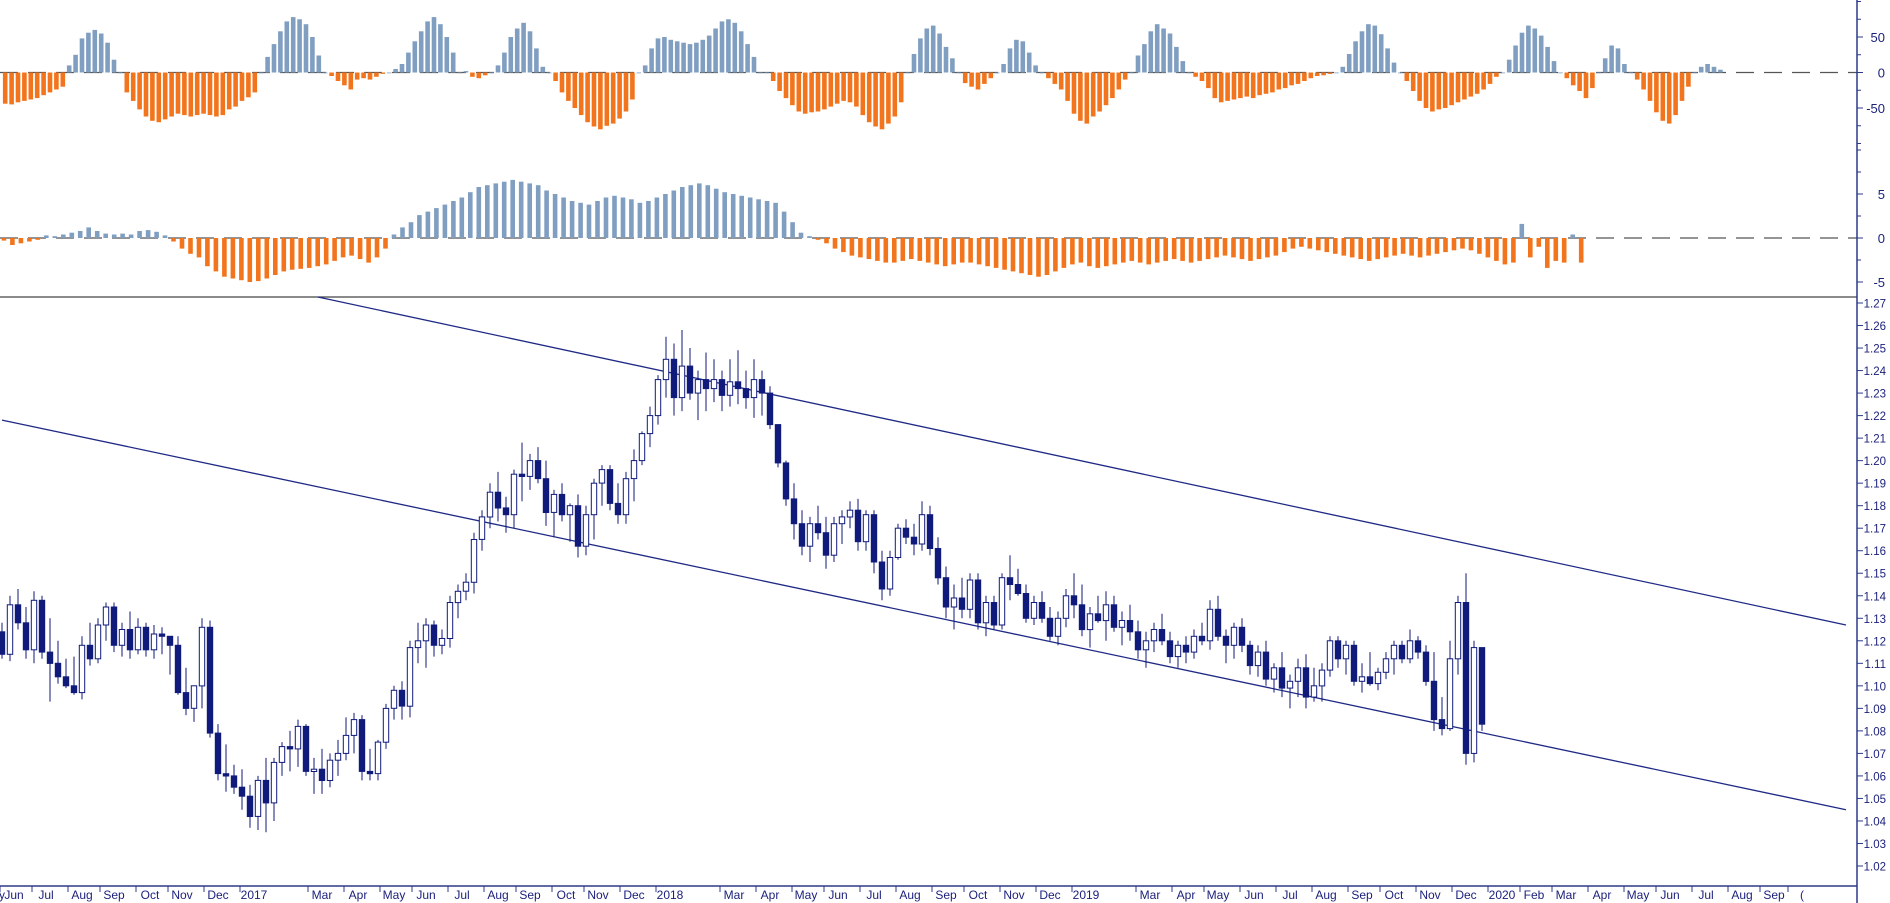 This screenshot has height=903, width=1890. Describe the element at coordinates (425, 895) in the screenshot. I see `time-label: Jun` at that location.